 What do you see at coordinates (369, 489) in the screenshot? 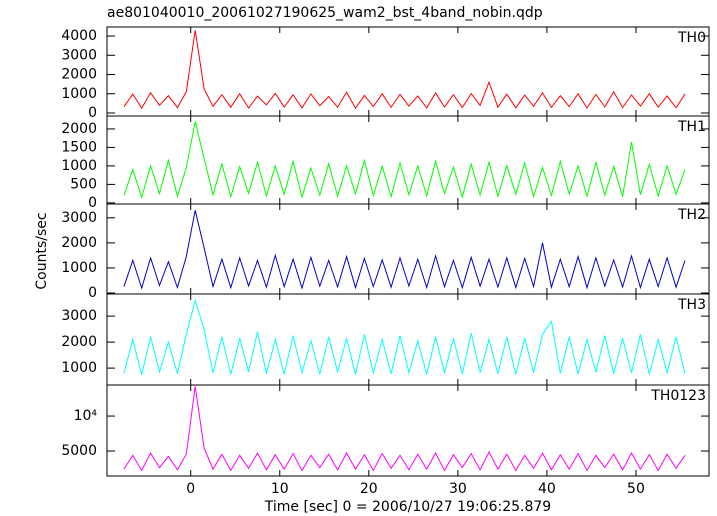
I see `x-tick-label: 20` at bounding box center [369, 489].